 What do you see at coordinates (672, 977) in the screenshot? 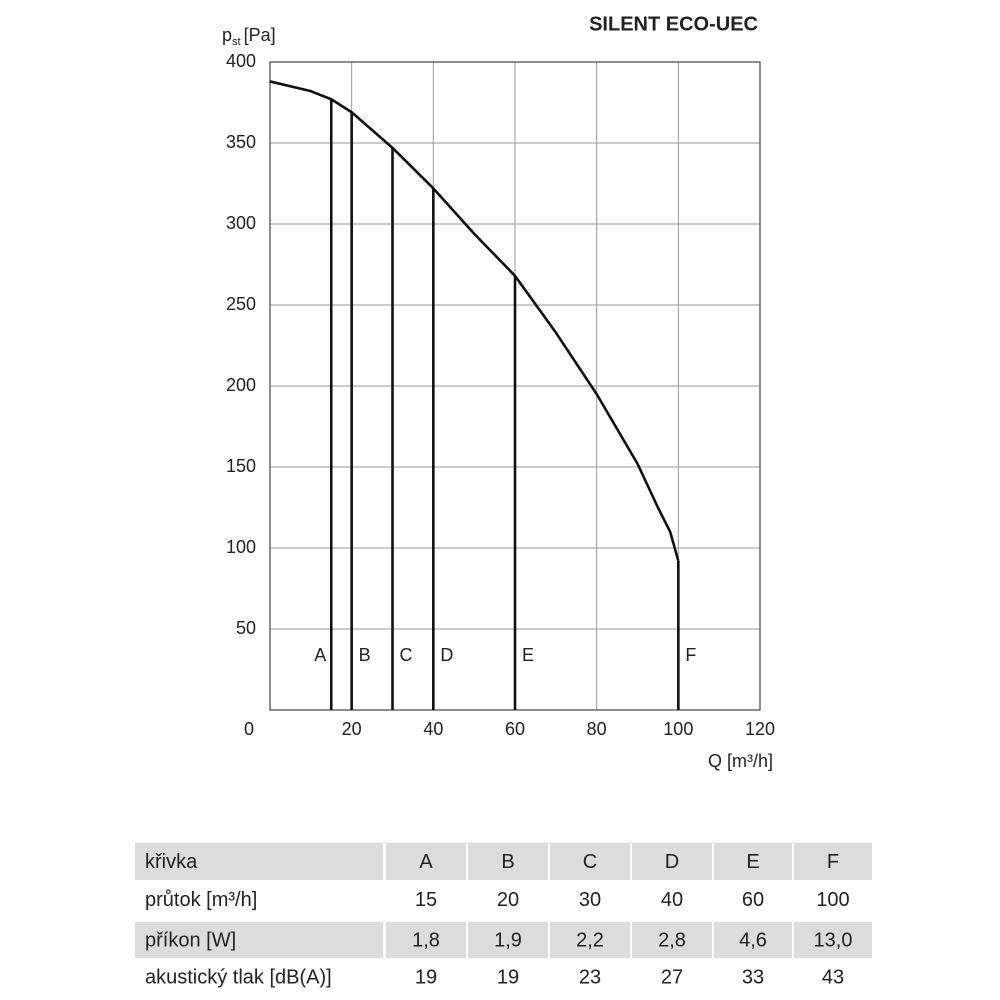
I see `table-cell: 27` at bounding box center [672, 977].